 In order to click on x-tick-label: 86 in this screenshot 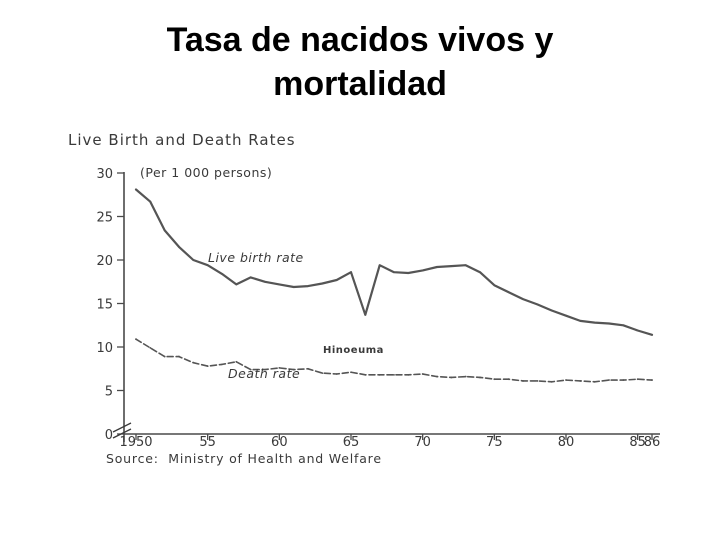, I will do `click(652, 442)`.